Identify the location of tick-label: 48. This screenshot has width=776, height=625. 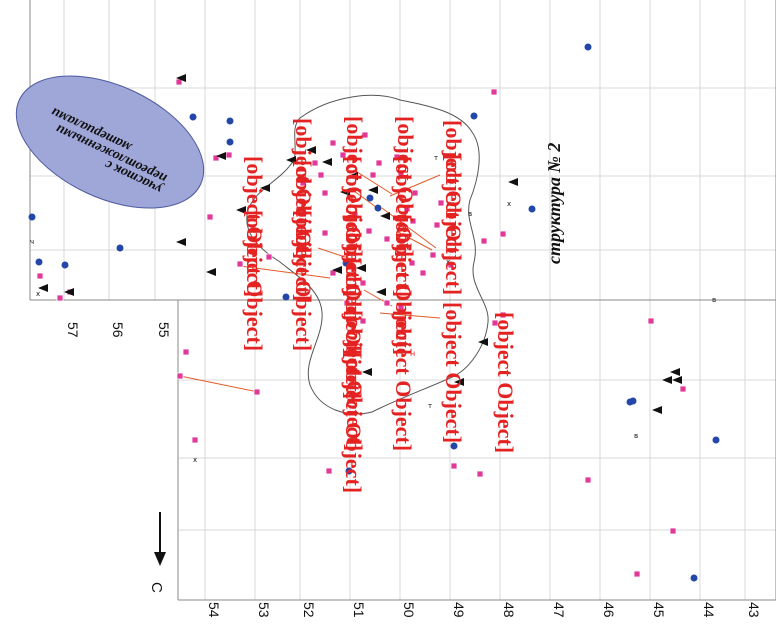
(509, 610).